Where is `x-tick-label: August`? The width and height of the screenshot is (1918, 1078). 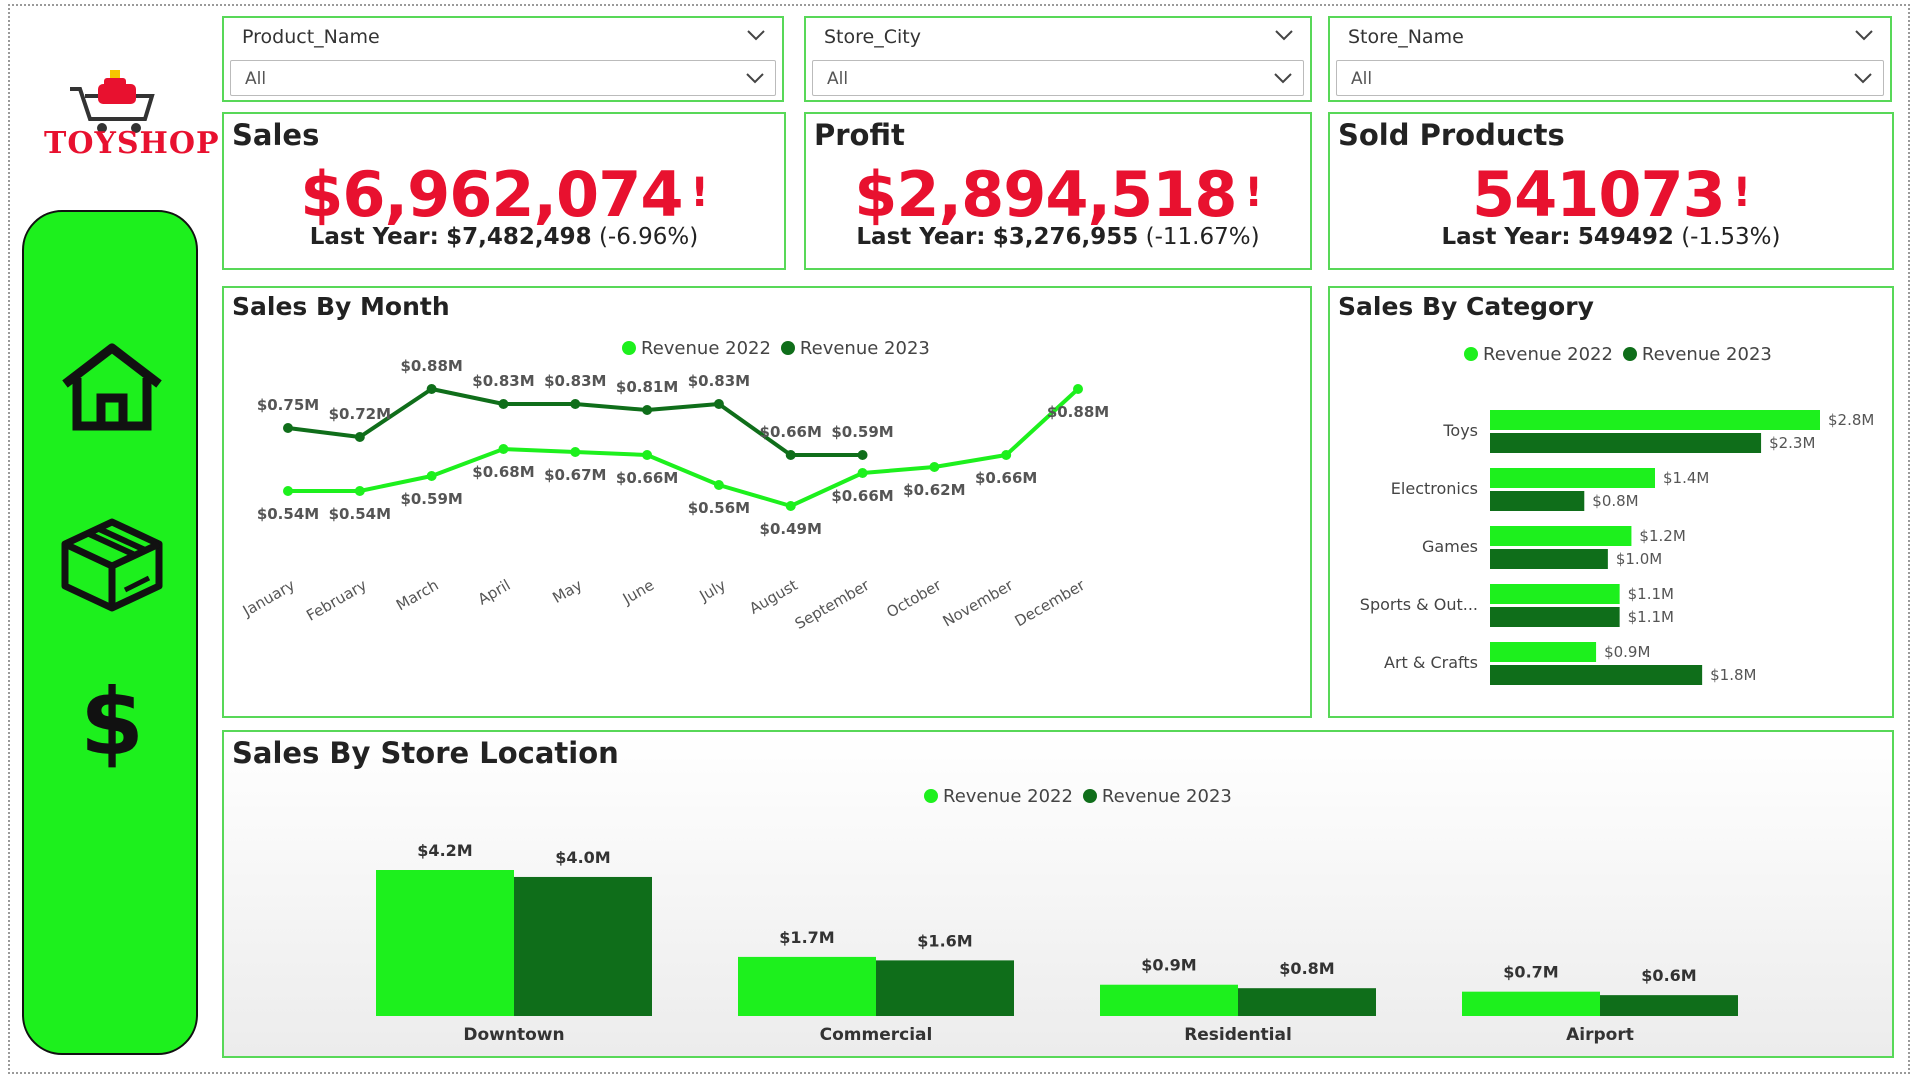 x-tick-label: August is located at coordinates (773, 597).